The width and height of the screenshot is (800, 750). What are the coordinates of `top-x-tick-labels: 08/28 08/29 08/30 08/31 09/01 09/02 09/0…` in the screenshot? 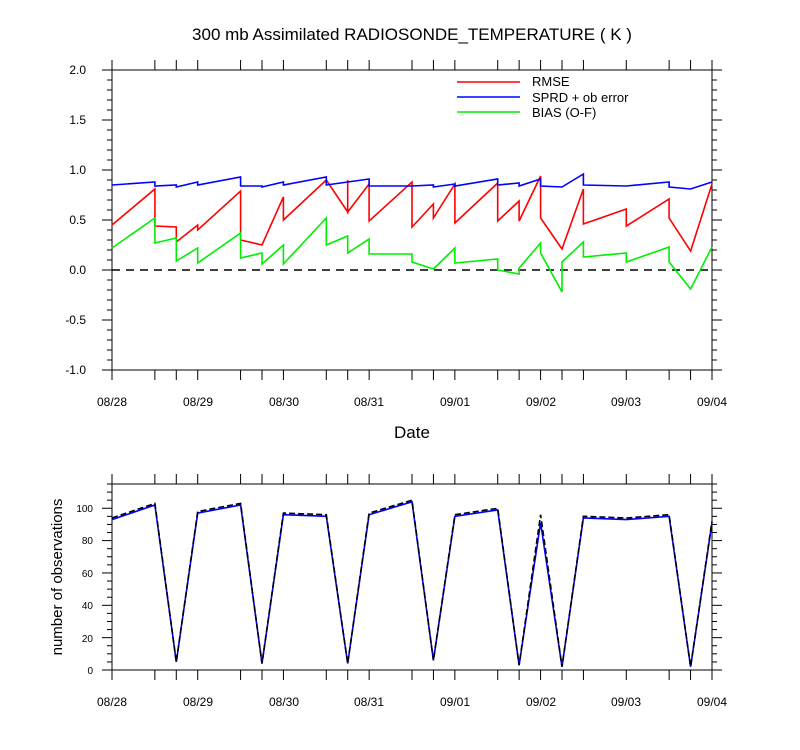 It's located at (412, 402).